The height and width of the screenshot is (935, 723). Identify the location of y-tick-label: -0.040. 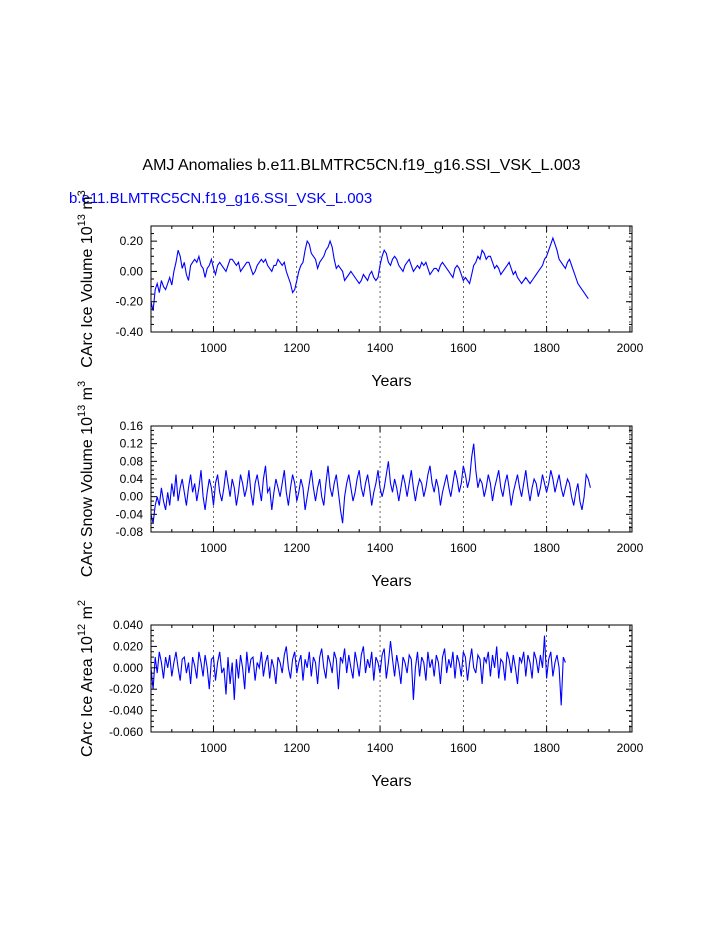
(126, 711).